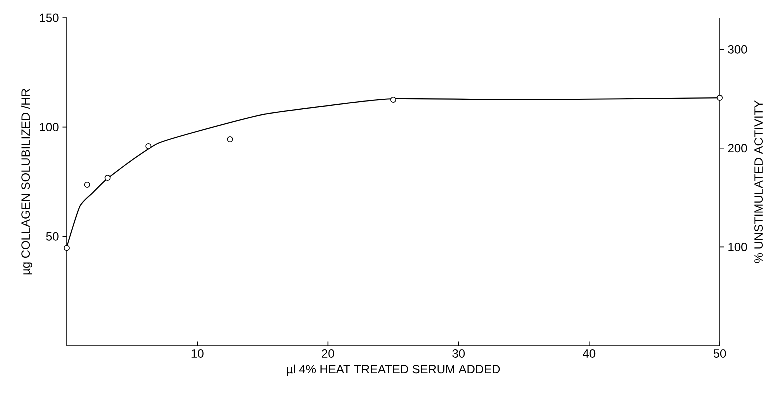  What do you see at coordinates (328, 354) in the screenshot?
I see `x-tick-label: 20` at bounding box center [328, 354].